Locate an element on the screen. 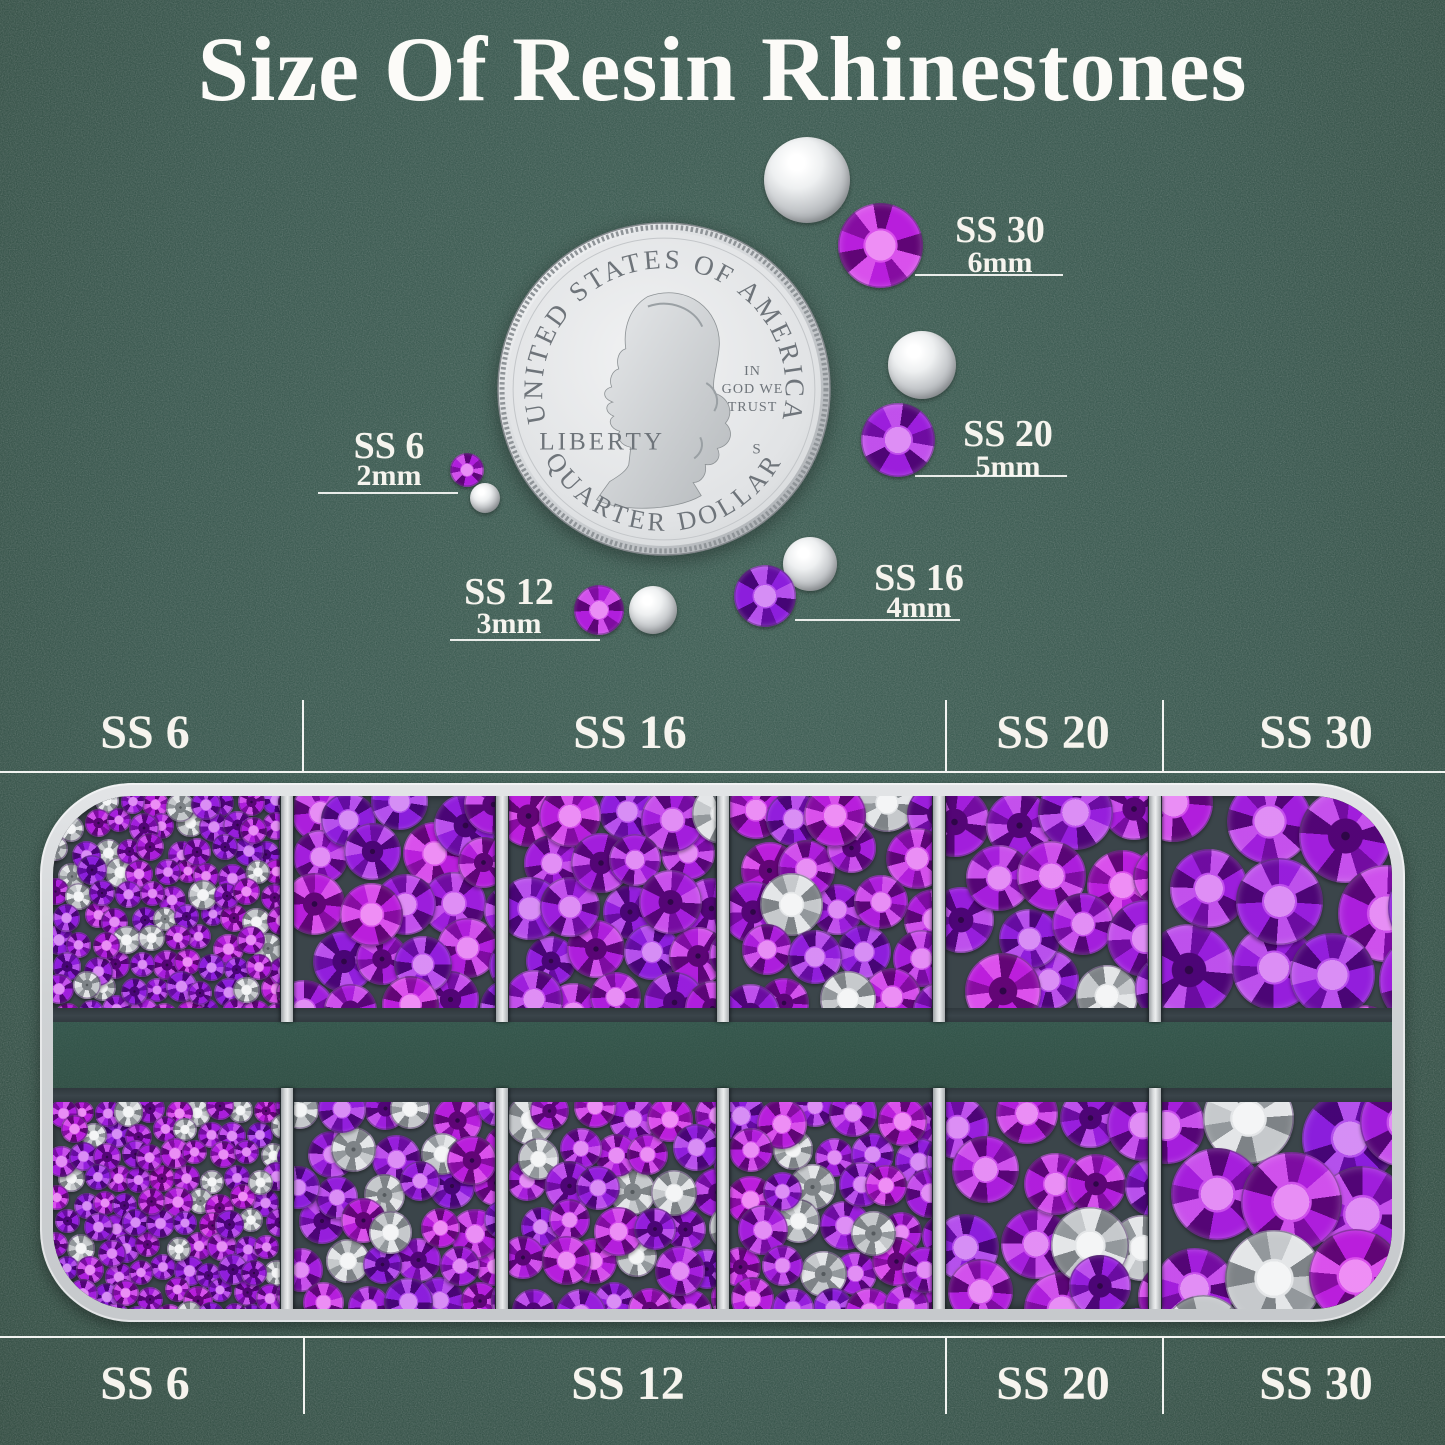  callout-mm-label: 5mm is located at coordinates (1008, 466).